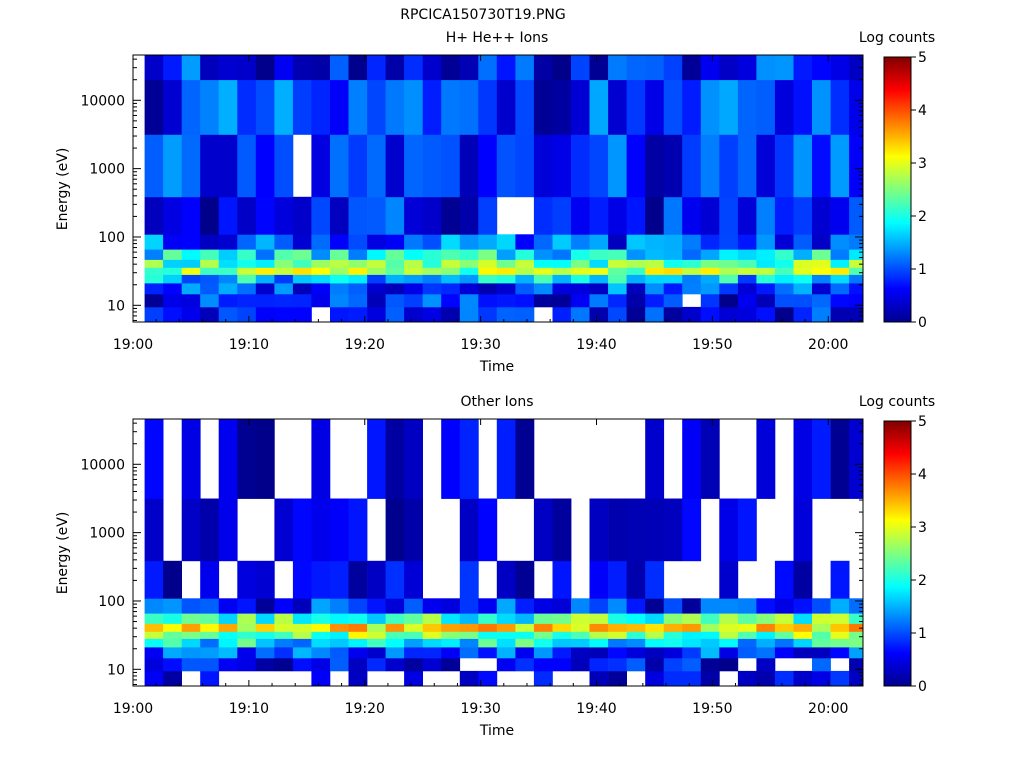  What do you see at coordinates (897, 189) in the screenshot?
I see `colorbar-gradient-top` at bounding box center [897, 189].